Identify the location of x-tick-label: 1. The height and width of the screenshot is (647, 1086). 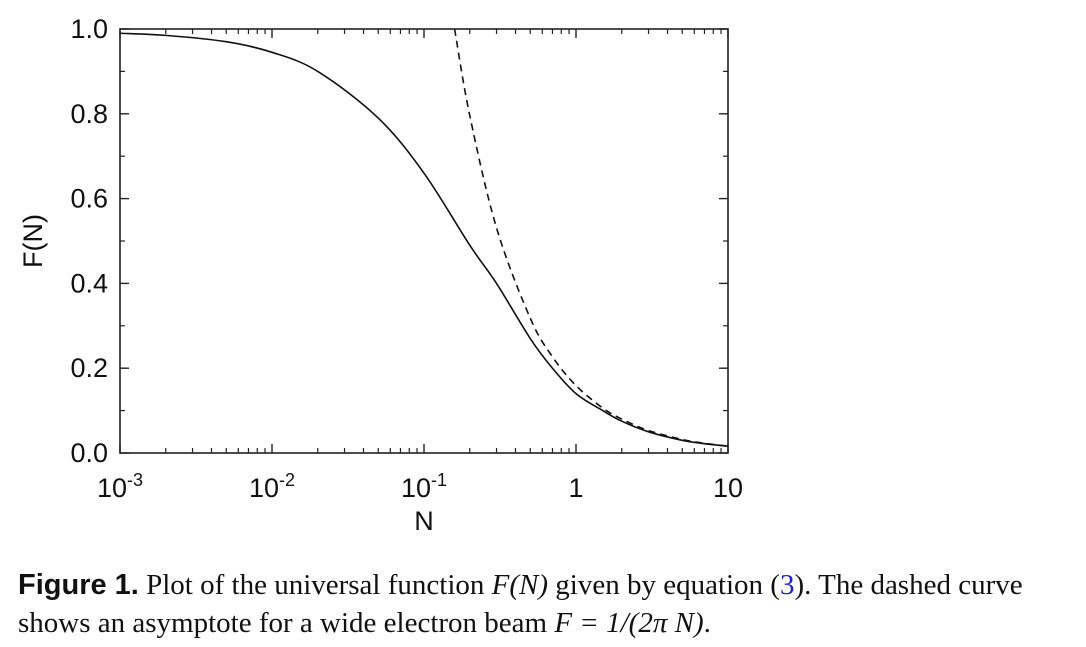
(575, 488).